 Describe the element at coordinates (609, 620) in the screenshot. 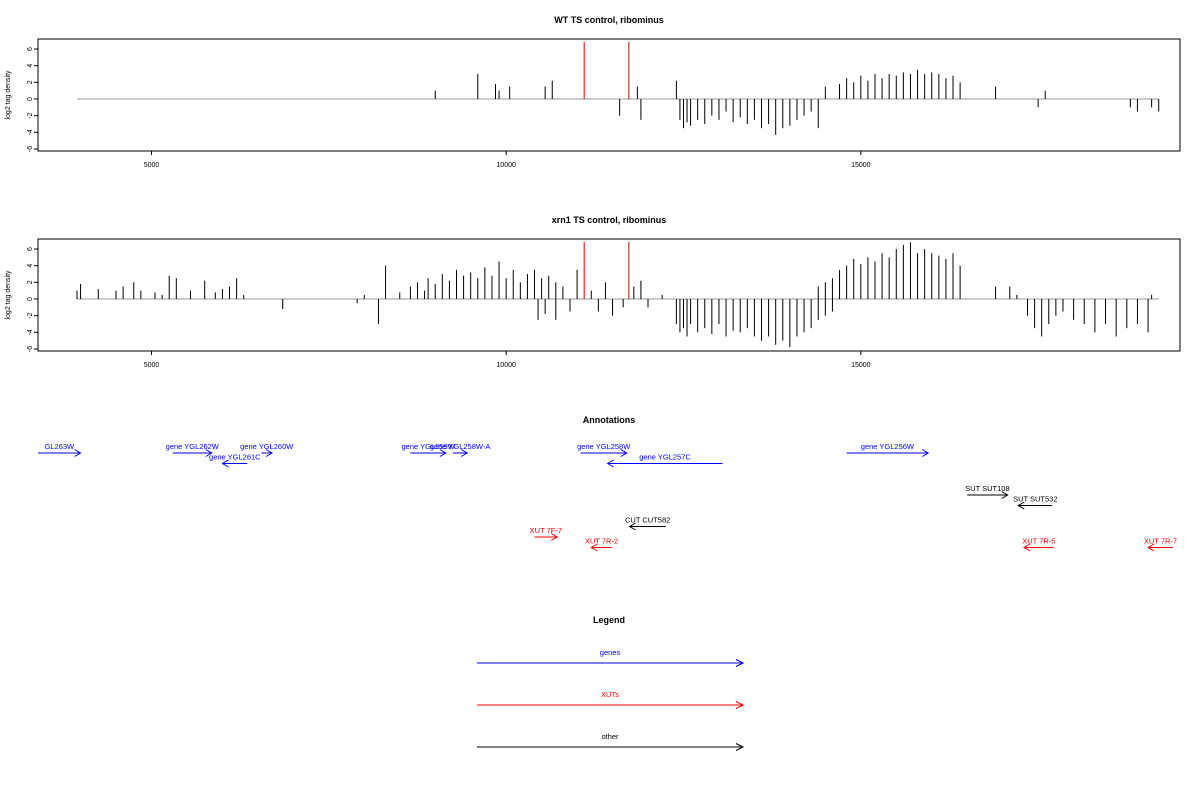

I see `legend-title: Legend` at that location.